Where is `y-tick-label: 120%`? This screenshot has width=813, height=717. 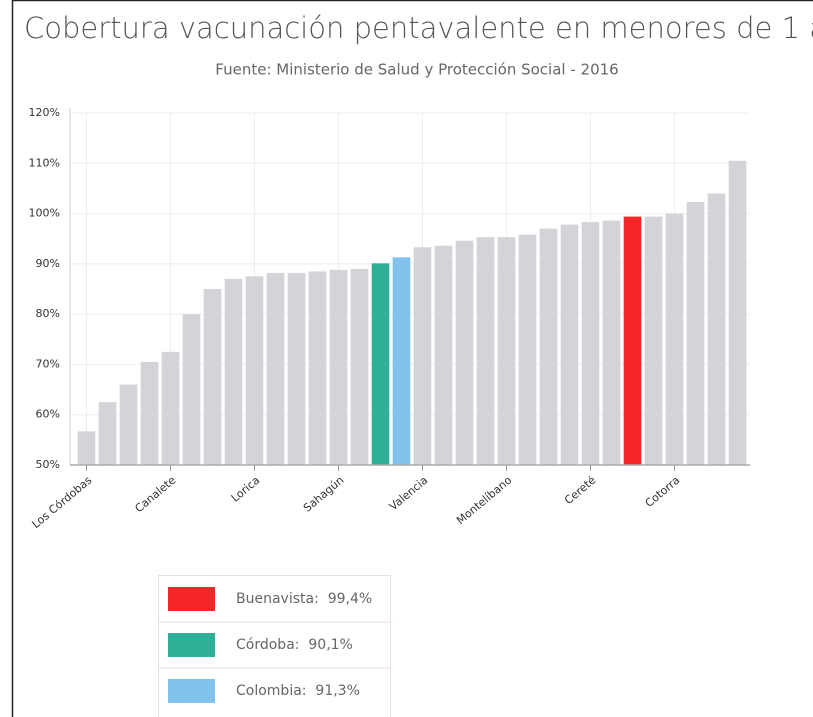
y-tick-label: 120% is located at coordinates (44, 112).